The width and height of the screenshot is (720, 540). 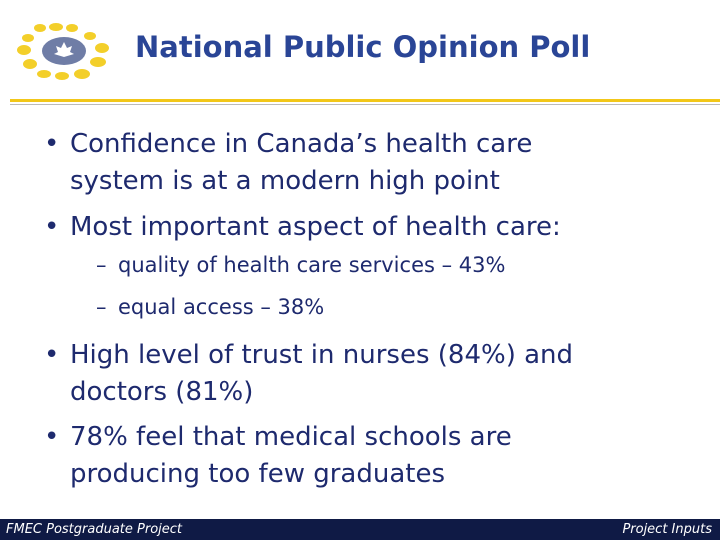 What do you see at coordinates (63, 51) in the screenshot?
I see `logo` at bounding box center [63, 51].